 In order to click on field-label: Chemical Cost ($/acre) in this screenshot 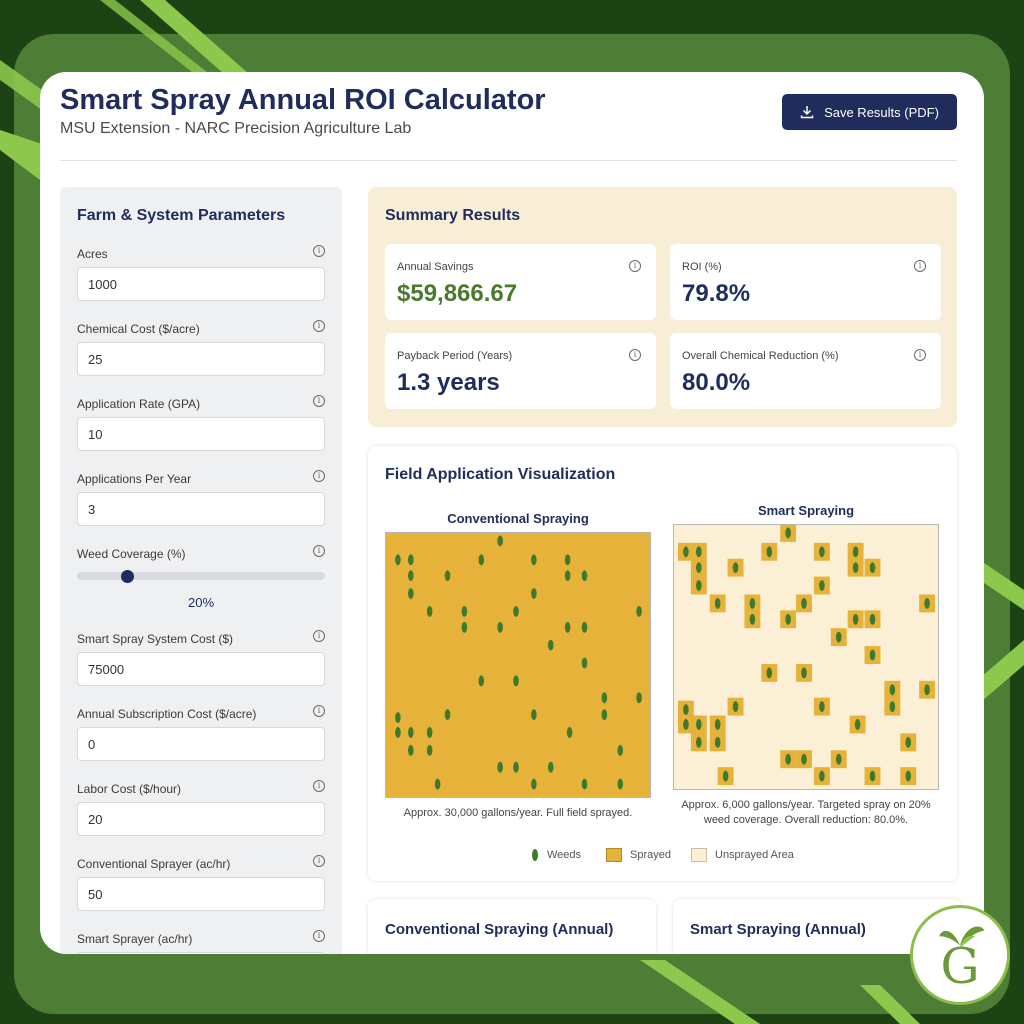, I will do `click(138, 329)`.